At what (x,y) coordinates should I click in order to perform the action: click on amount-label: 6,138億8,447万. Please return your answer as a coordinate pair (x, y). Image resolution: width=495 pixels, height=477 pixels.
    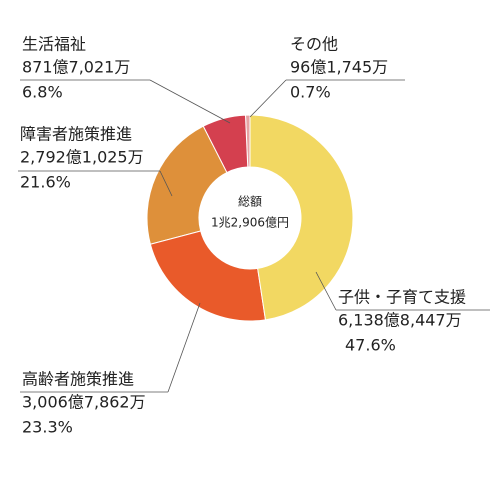
    Looking at the image, I should click on (400, 320).